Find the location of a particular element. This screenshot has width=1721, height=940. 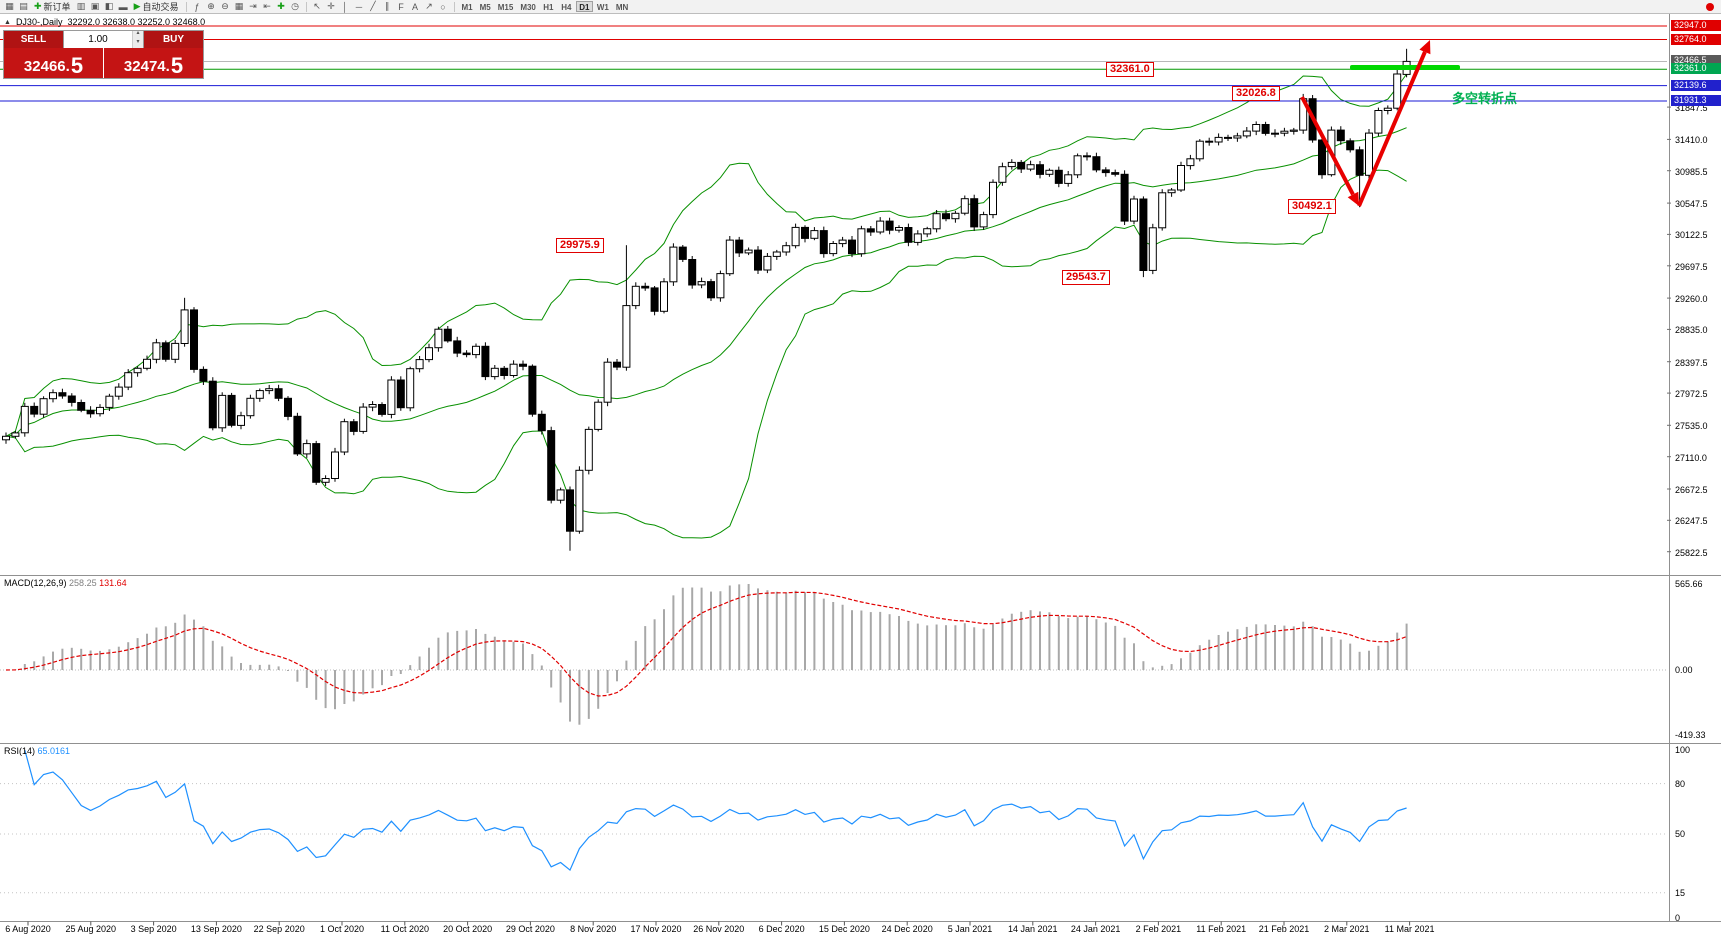

price-axis-label: 30985.5 is located at coordinates (1691, 171).